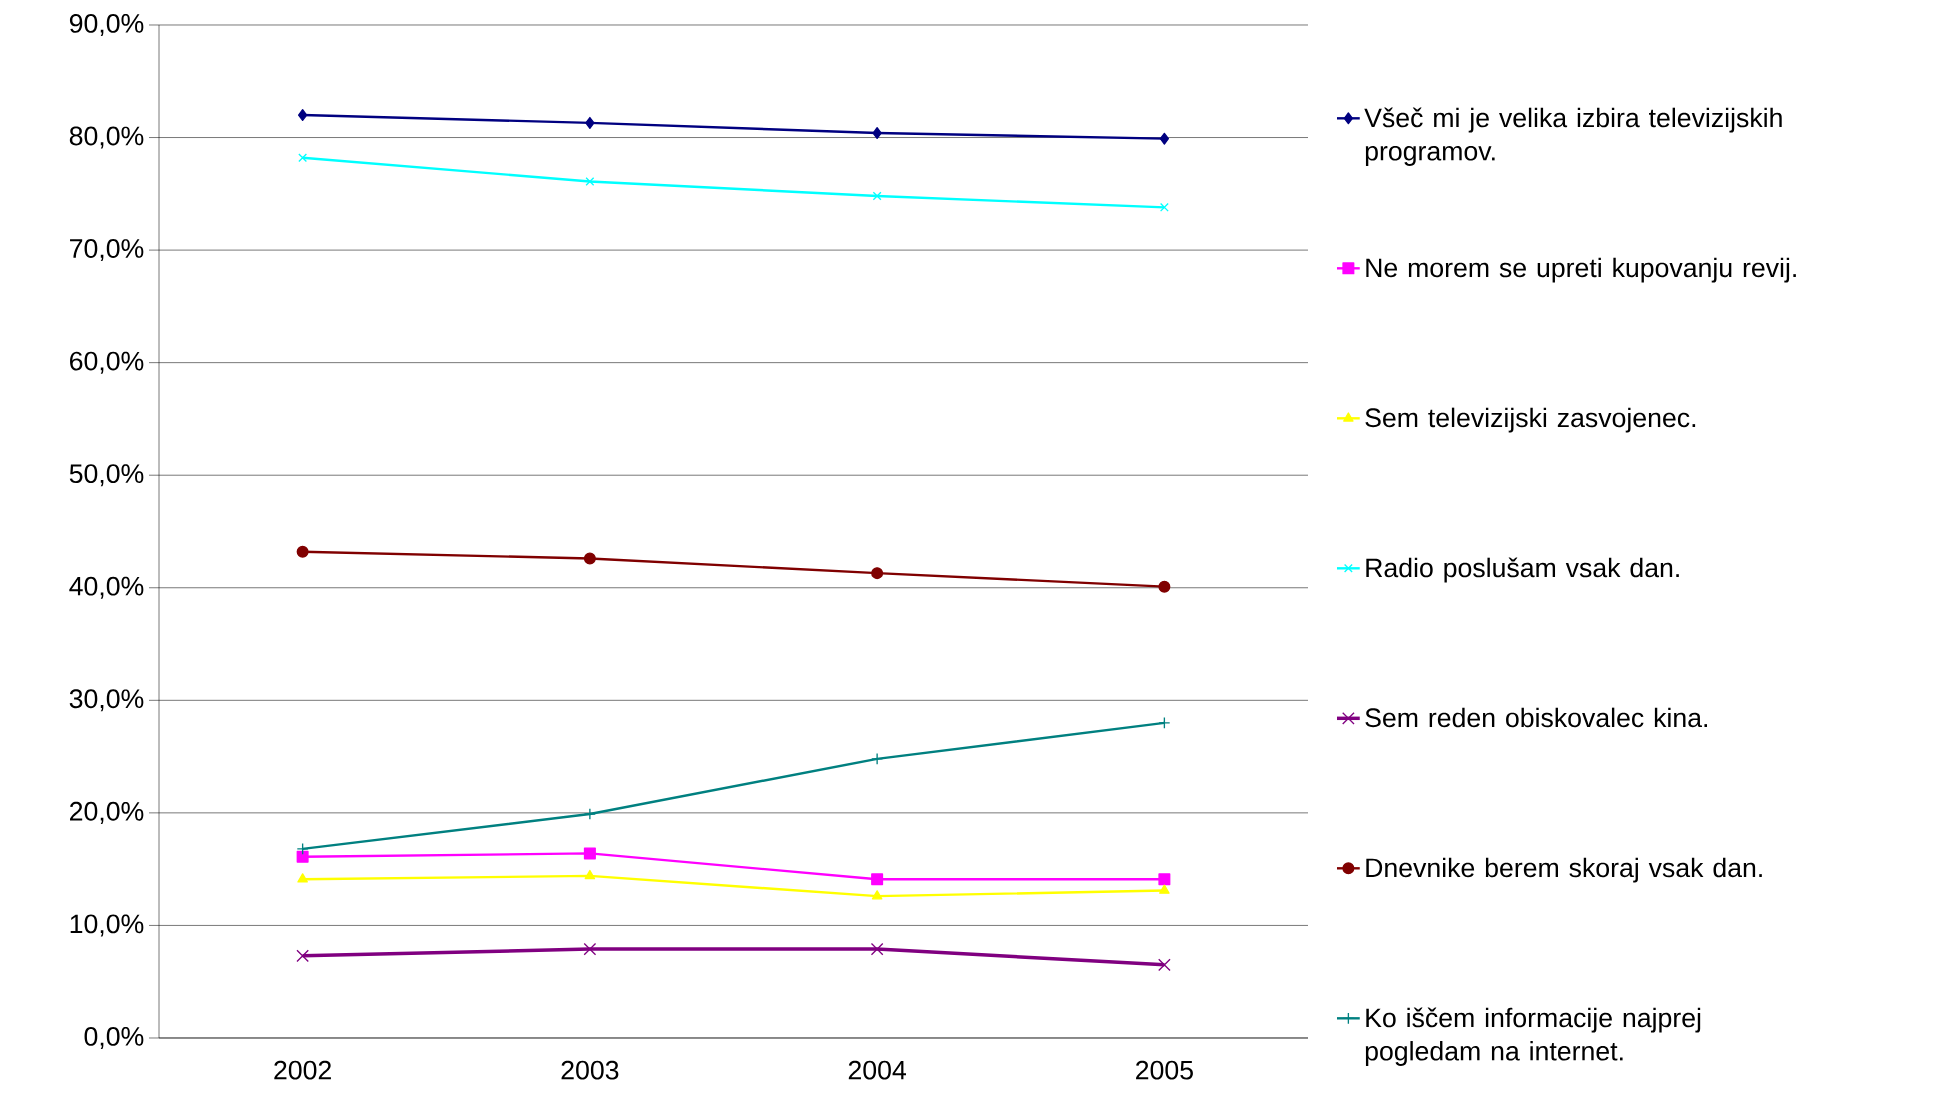  Describe the element at coordinates (1533, 1036) in the screenshot. I see `legend-label: Ko iščem informacije najprej pogledam na internet.` at that location.